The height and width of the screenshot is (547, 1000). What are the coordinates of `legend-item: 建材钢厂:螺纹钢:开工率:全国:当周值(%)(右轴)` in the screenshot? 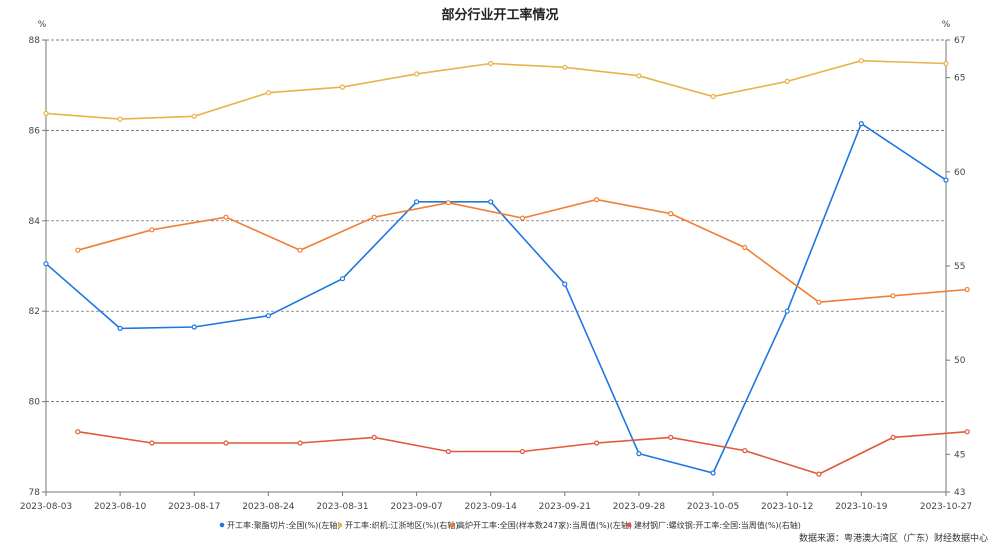 It's located at (713, 525).